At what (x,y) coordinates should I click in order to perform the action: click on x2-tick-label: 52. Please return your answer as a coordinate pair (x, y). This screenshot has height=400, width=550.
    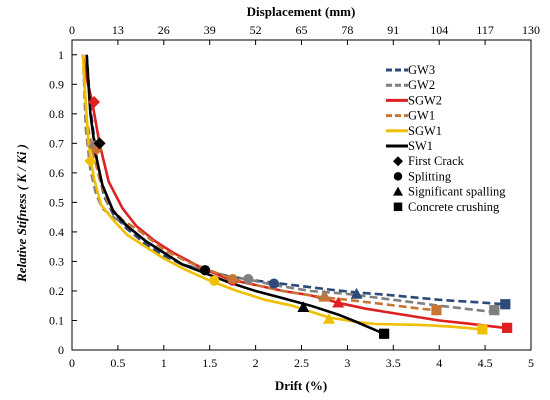
    Looking at the image, I should click on (256, 30).